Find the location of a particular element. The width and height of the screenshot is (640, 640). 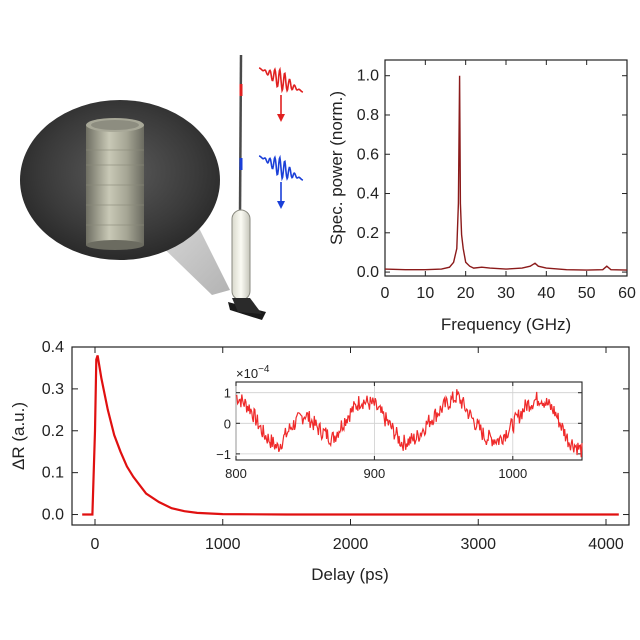

inset-multiplier-base: ×10 is located at coordinates (247, 373).